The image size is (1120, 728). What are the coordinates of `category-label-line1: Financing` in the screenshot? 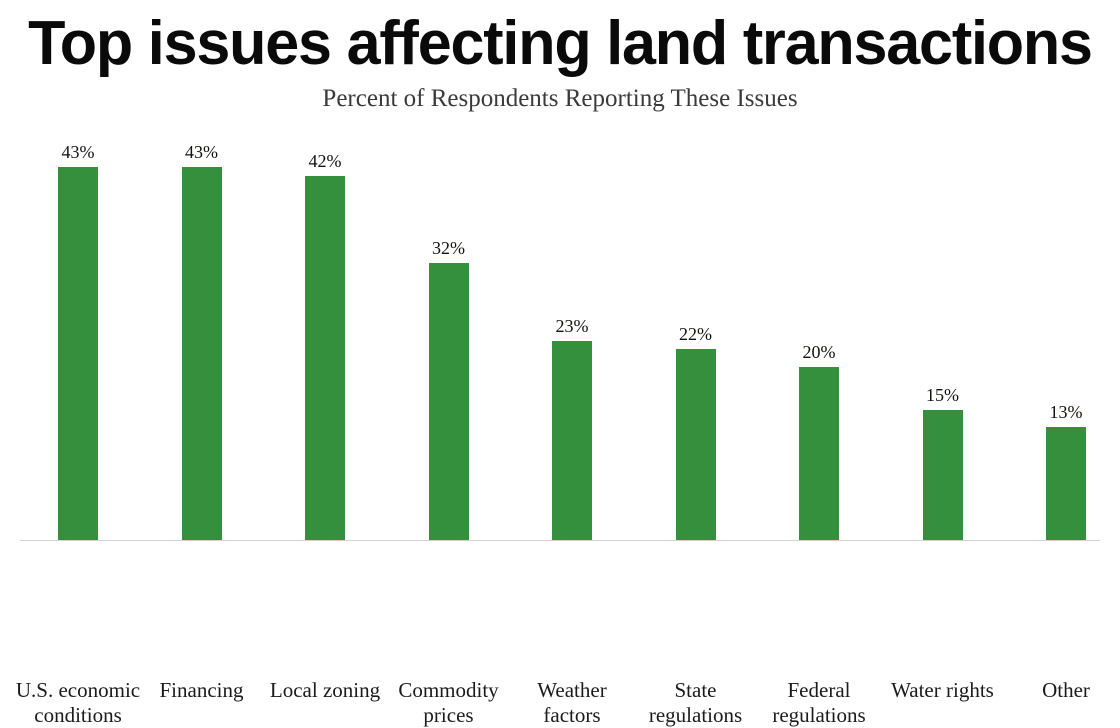 It's located at (201, 690).